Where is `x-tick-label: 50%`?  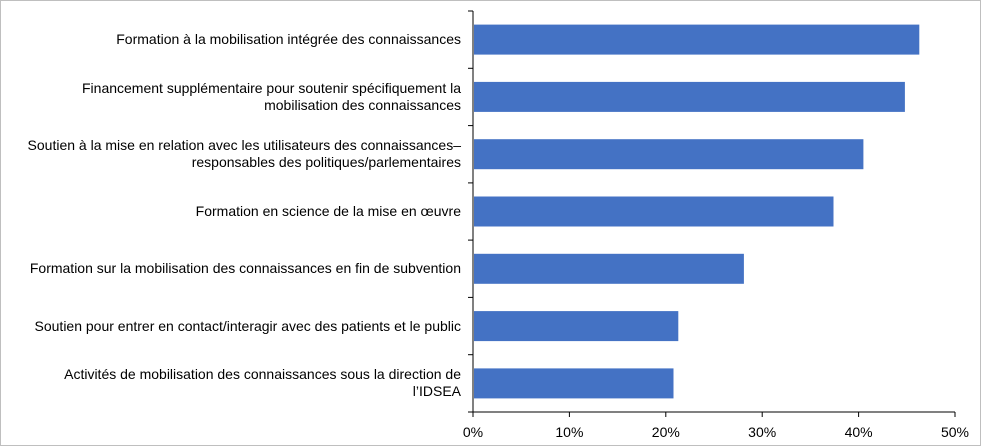 x-tick-label: 50% is located at coordinates (955, 432).